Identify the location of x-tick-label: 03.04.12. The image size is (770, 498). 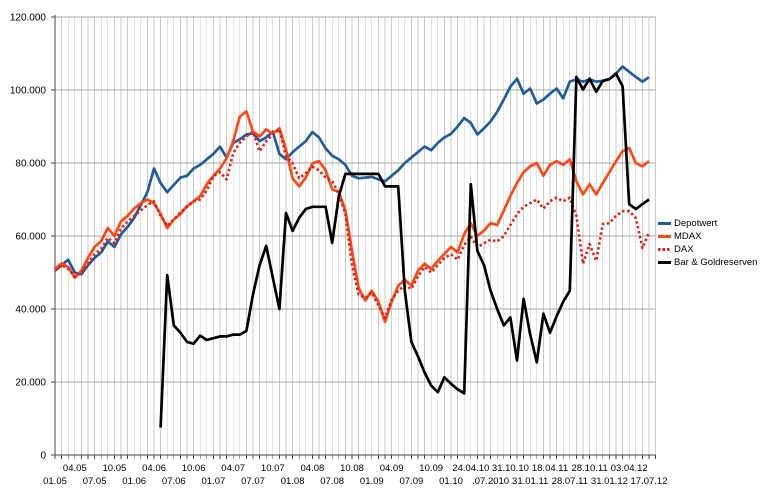
(629, 468).